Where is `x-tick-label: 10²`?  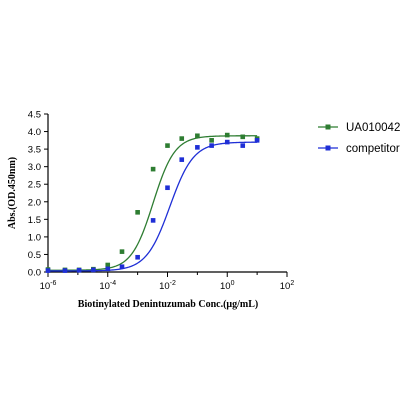 x-tick-label: 10² is located at coordinates (287, 286).